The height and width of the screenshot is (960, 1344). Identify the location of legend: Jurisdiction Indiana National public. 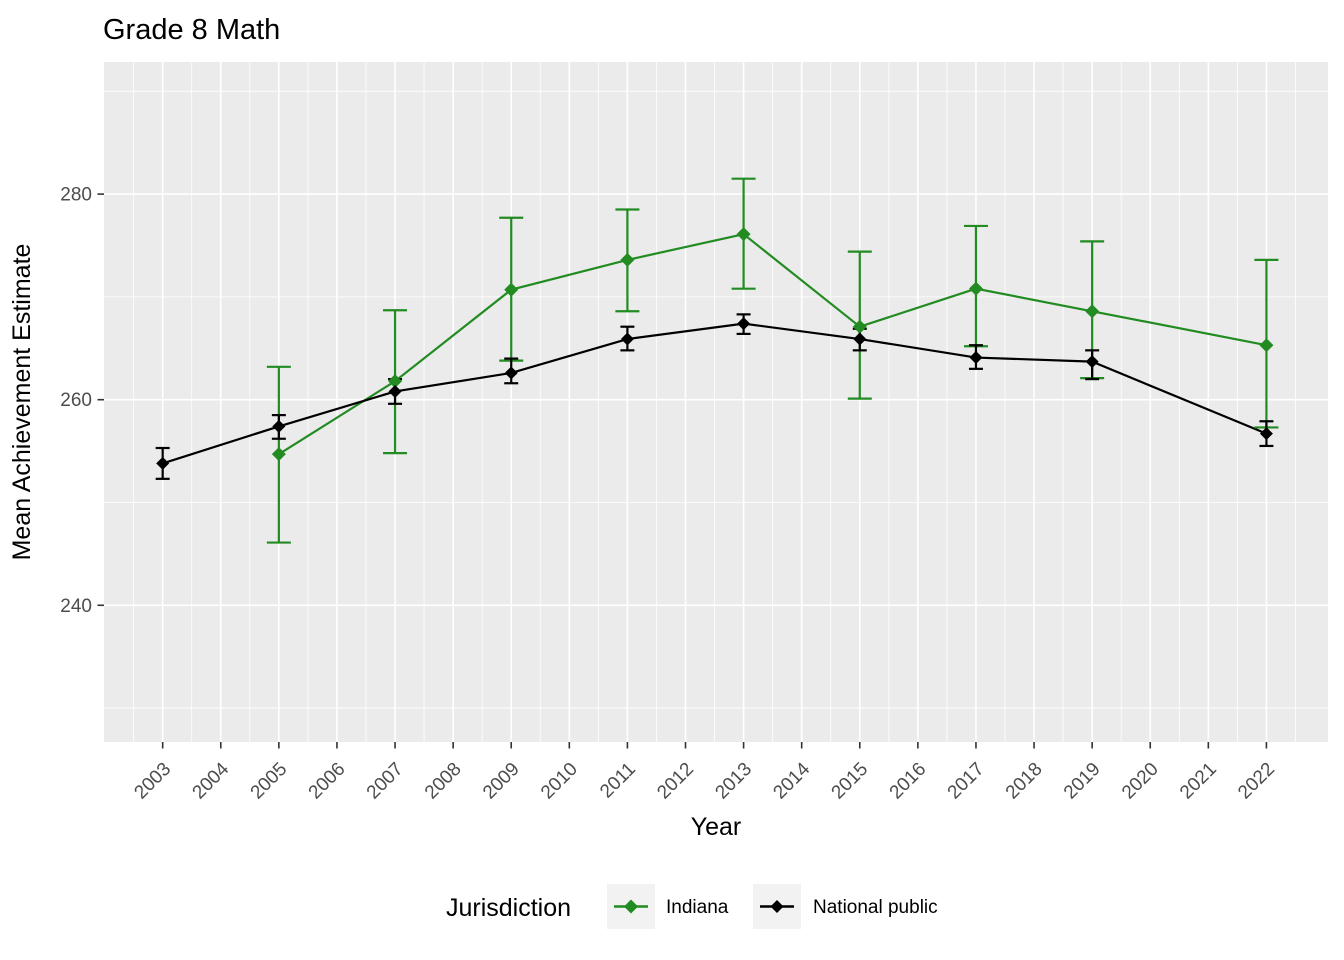
(692, 906).